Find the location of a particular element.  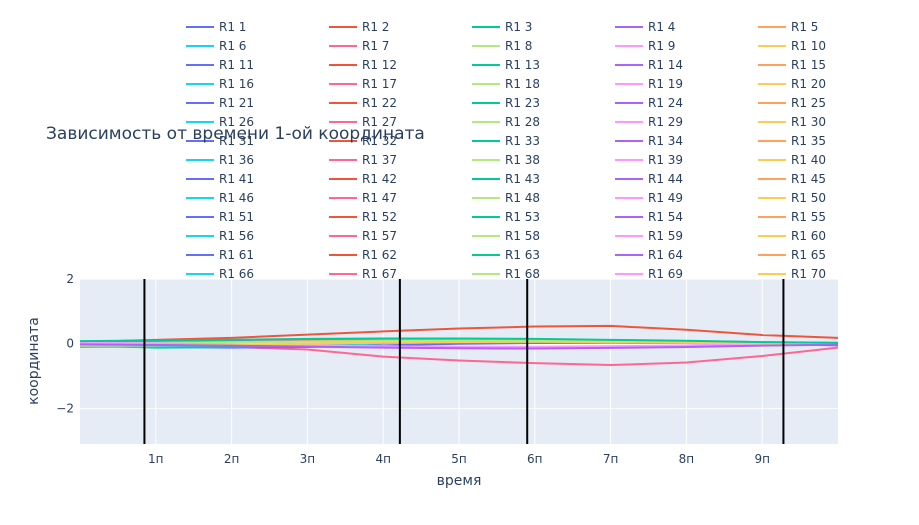

y-axis-title: координата is located at coordinates (34, 361).